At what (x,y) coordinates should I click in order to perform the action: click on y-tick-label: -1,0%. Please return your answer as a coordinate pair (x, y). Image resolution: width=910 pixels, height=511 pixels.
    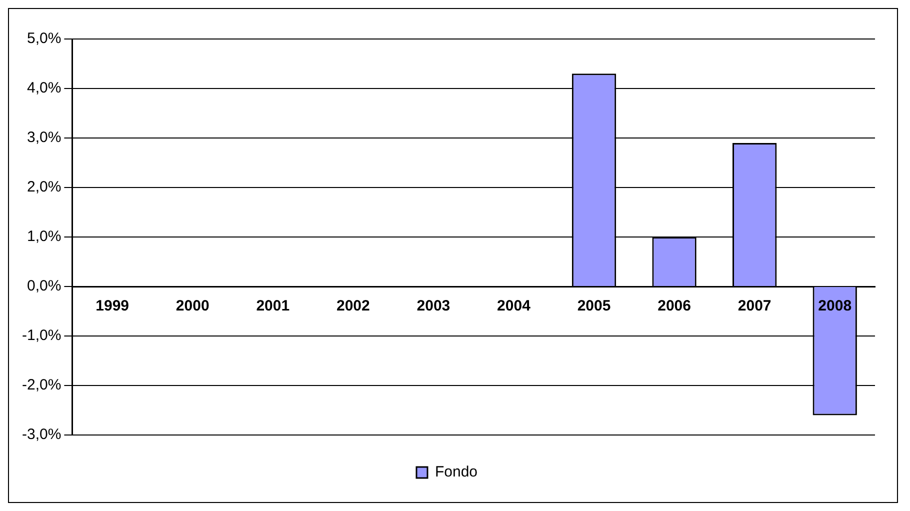
    Looking at the image, I should click on (42, 335).